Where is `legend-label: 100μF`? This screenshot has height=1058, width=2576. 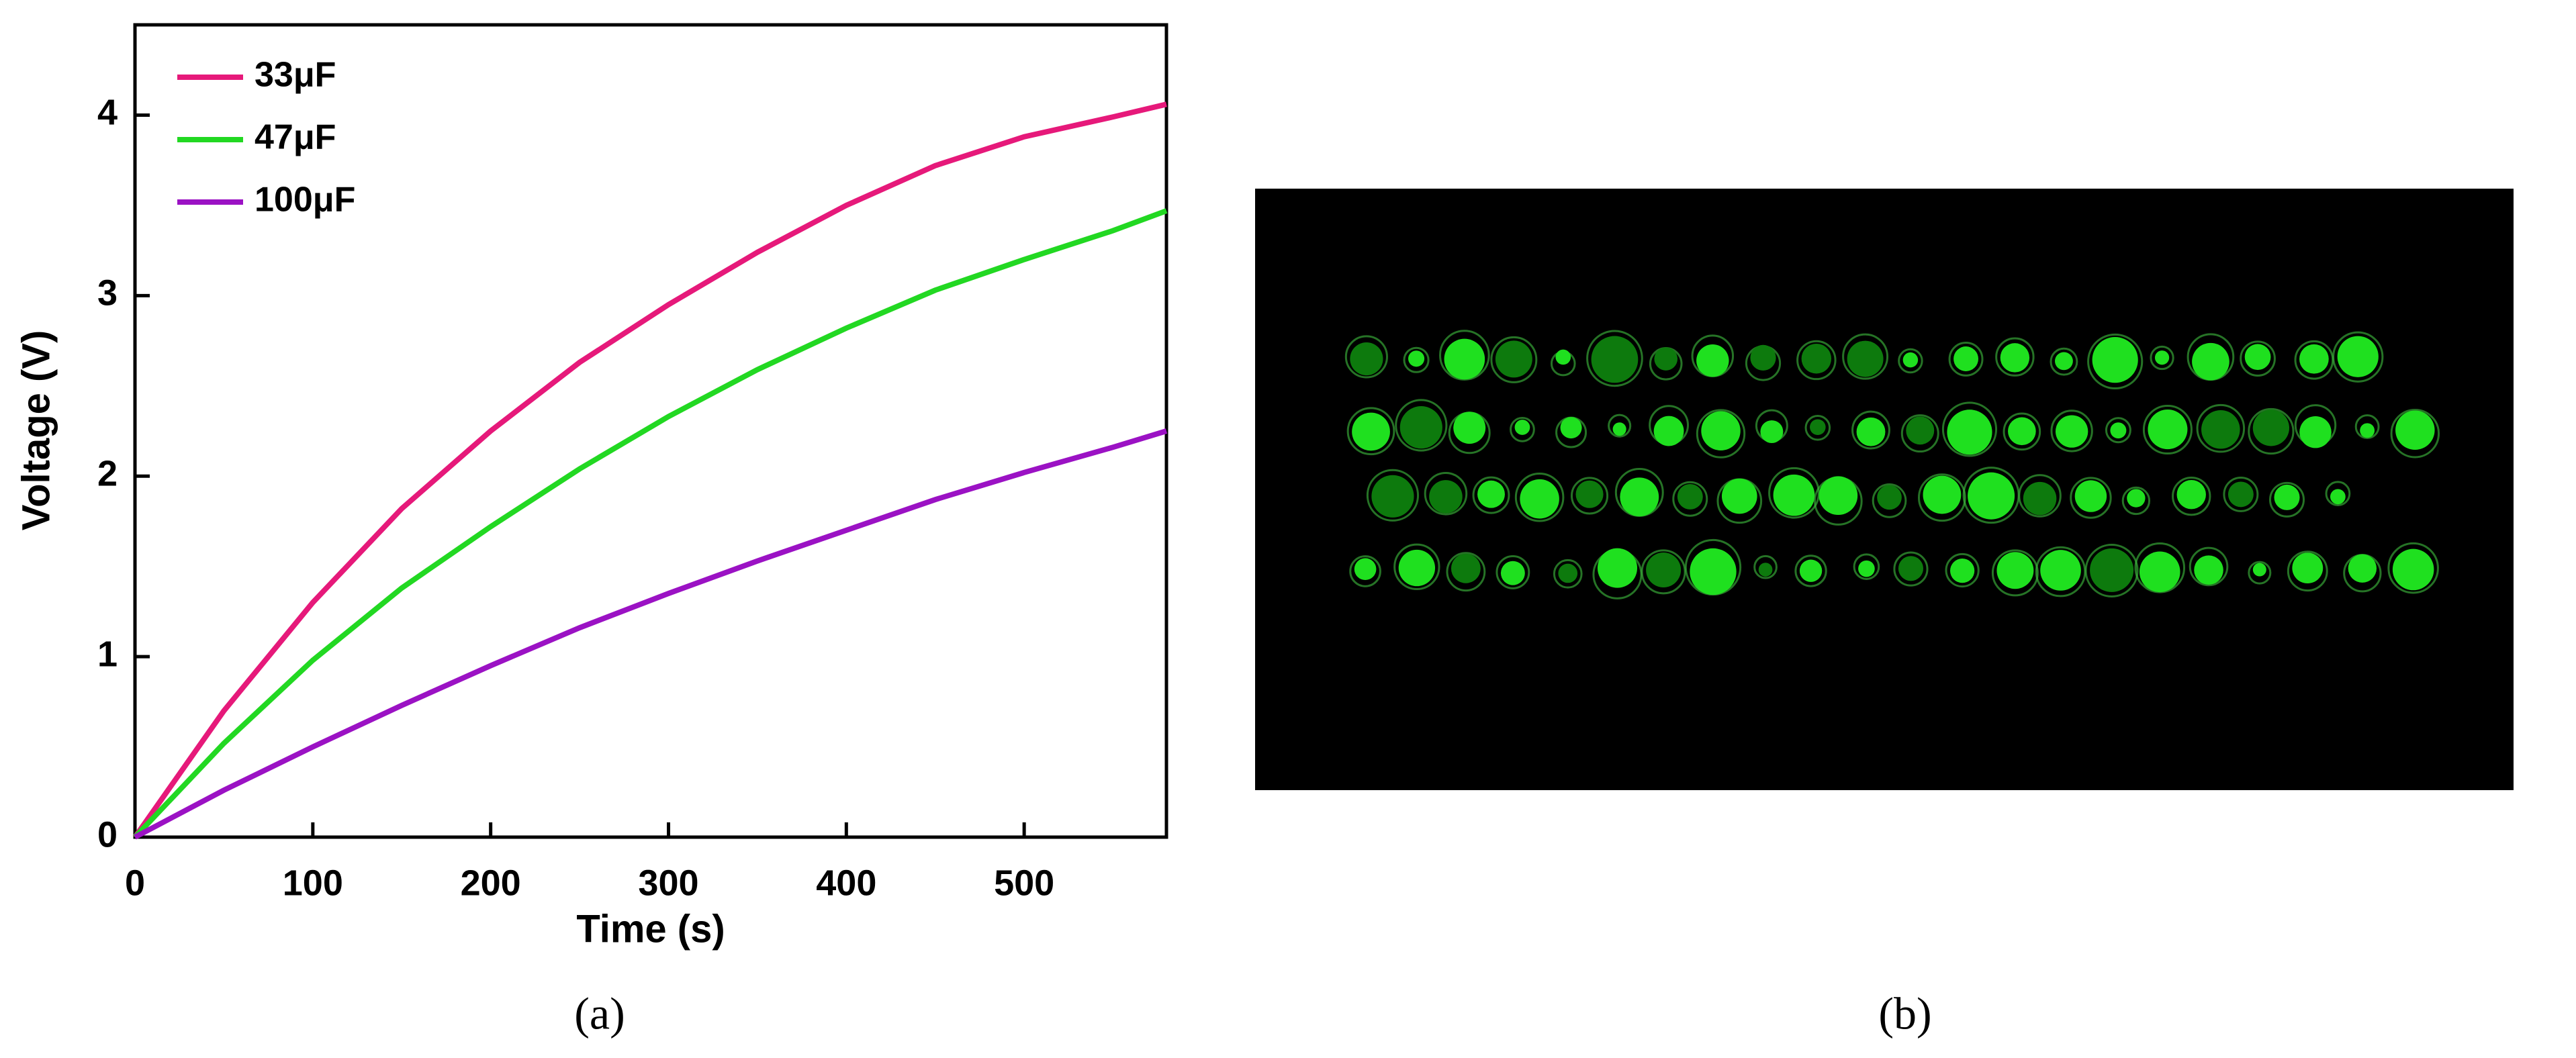 legend-label: 100μF is located at coordinates (305, 200).